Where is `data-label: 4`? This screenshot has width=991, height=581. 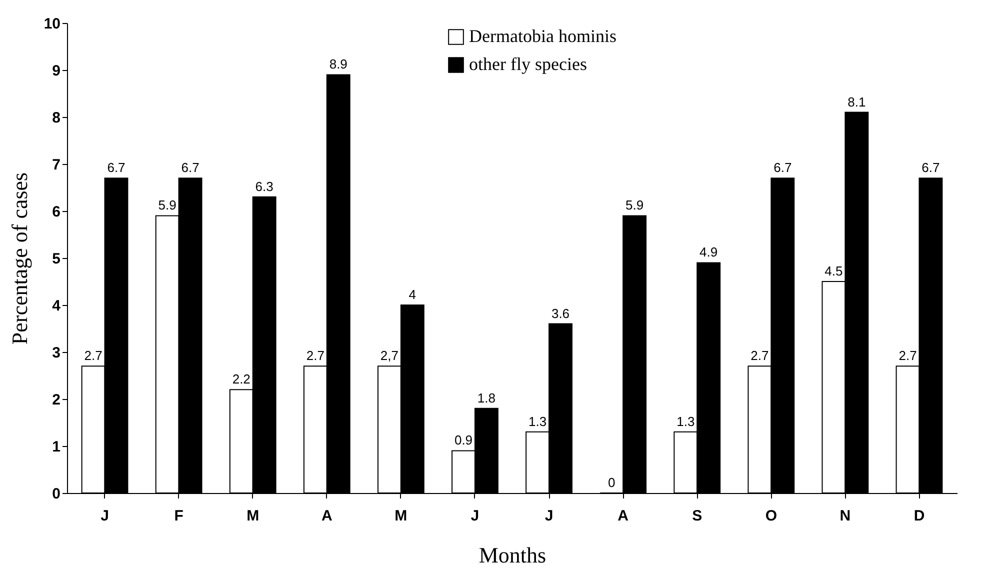
data-label: 4 is located at coordinates (412, 294).